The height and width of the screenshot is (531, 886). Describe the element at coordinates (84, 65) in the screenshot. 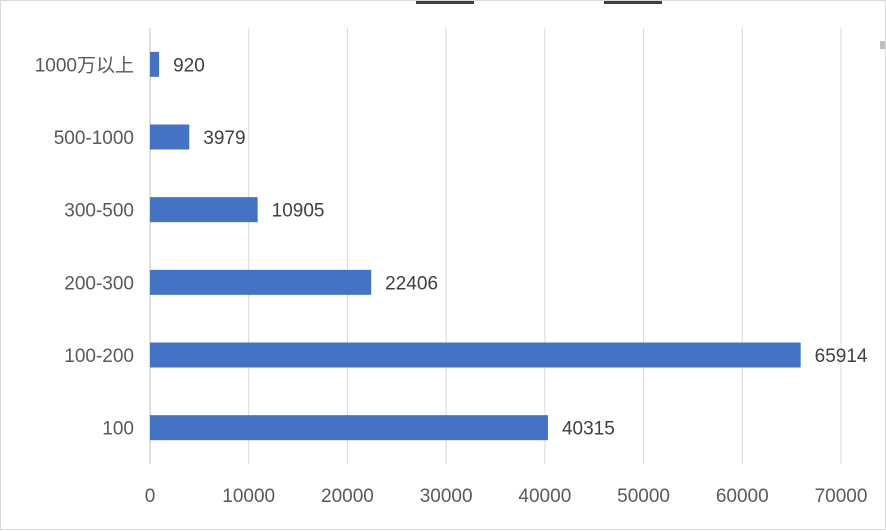

I see `category-label: 1000万以上` at that location.